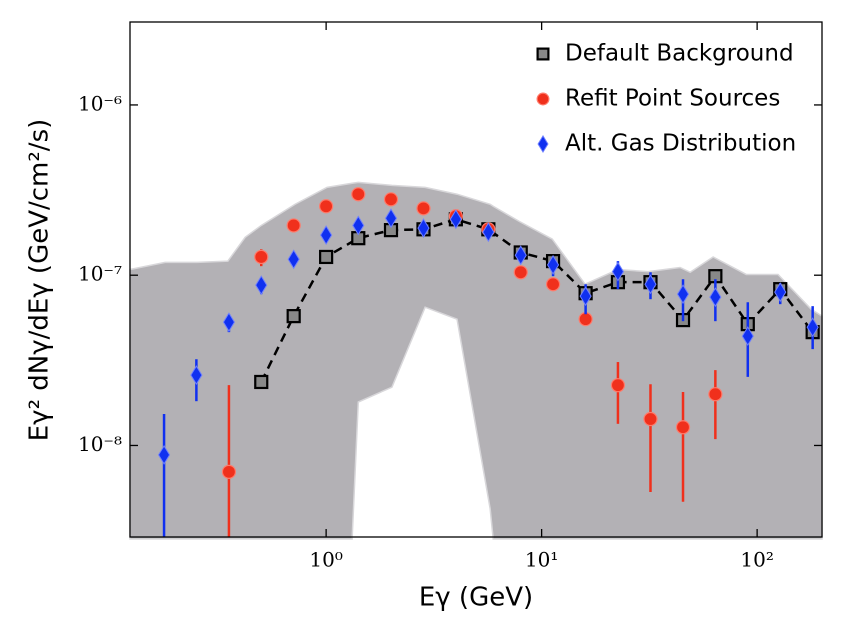 Image resolution: width=850 pixels, height=636 pixels. I want to click on legend-label: Default Background, so click(679, 54).